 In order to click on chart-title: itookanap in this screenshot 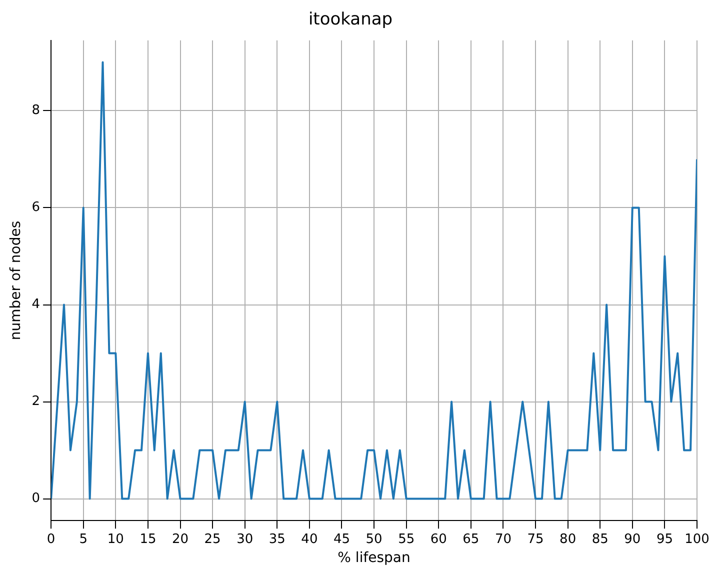, I will do `click(350, 20)`.